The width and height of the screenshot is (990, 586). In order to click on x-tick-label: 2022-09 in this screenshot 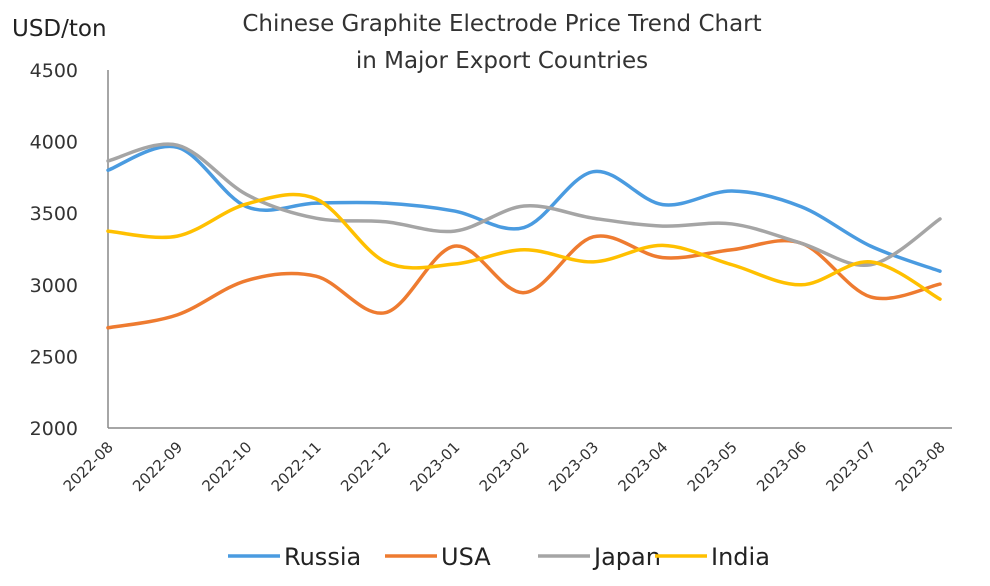, I will do `click(157, 466)`.